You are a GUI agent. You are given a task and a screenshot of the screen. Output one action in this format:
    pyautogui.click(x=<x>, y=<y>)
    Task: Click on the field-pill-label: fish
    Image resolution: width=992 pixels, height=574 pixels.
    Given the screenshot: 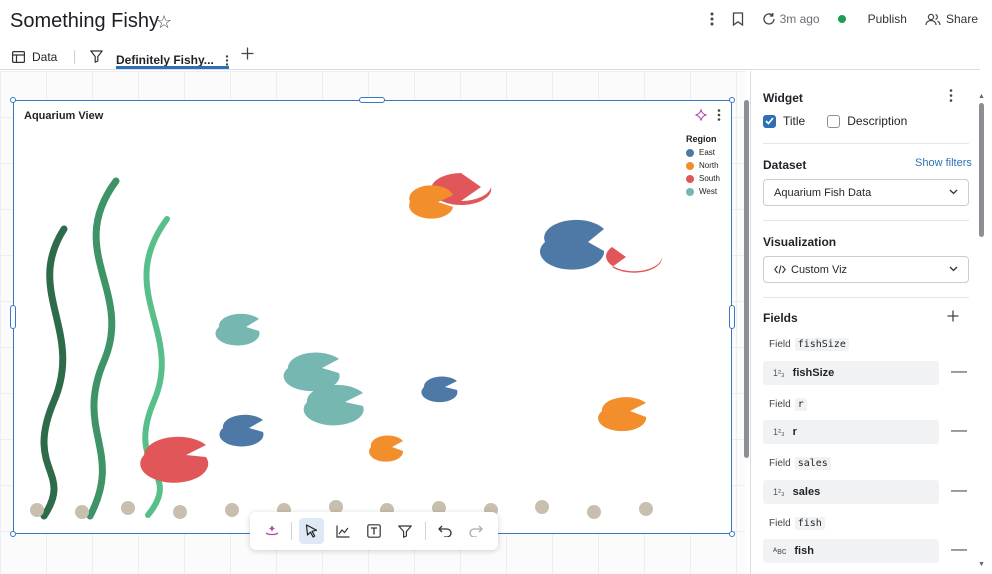 What is the action you would take?
    pyautogui.click(x=804, y=551)
    